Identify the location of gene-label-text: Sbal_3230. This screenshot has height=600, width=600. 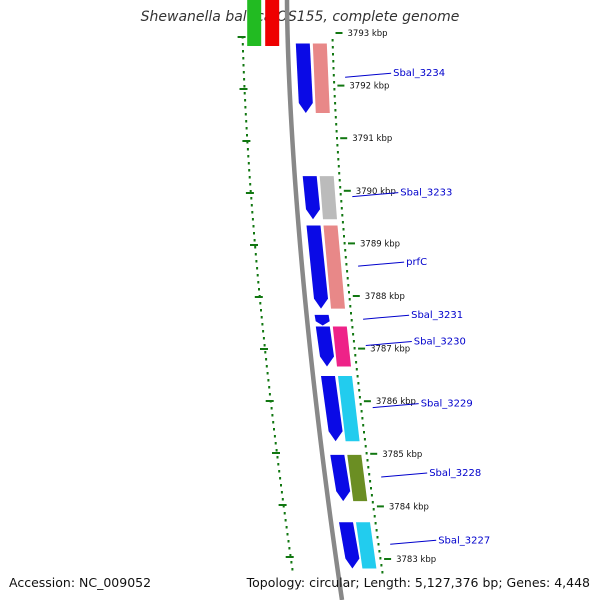
(440, 342).